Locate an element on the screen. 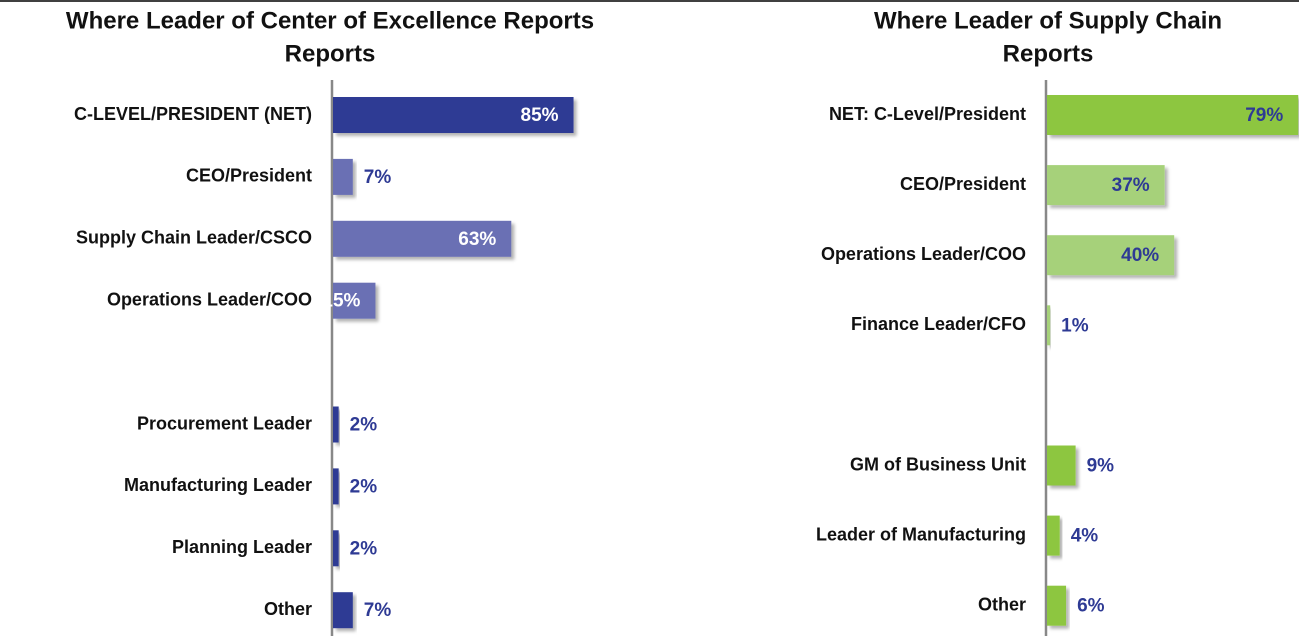 This screenshot has width=1299, height=636. category-label: Leader of Manufacturing is located at coordinates (921, 534).